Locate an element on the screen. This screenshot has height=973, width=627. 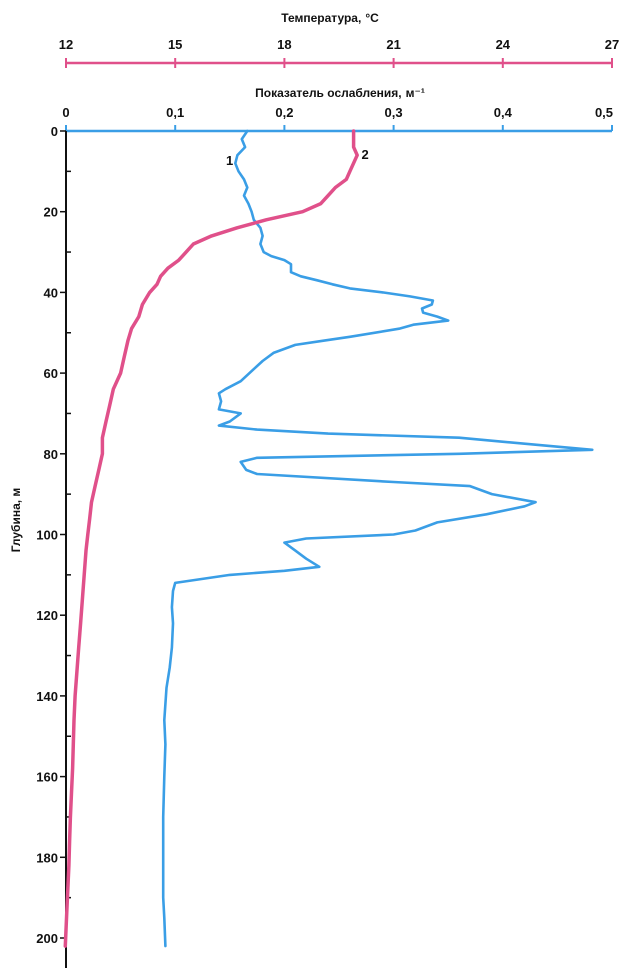
temperature-axis: Температура, °C 12 15 18 21 24 27 is located at coordinates (339, 39).